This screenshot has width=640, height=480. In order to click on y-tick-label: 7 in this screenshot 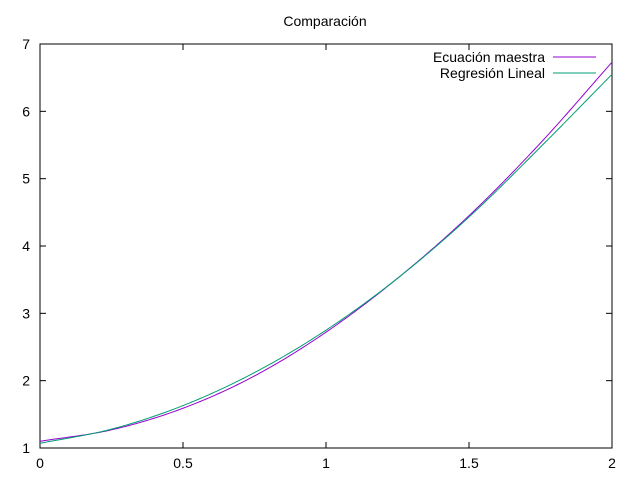, I will do `click(26, 44)`.